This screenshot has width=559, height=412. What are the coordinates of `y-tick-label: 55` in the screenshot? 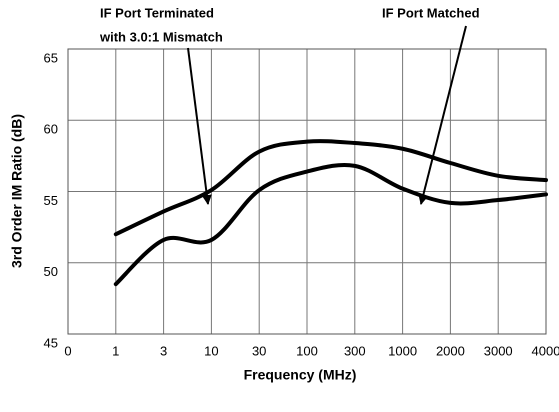 It's located at (51, 200).